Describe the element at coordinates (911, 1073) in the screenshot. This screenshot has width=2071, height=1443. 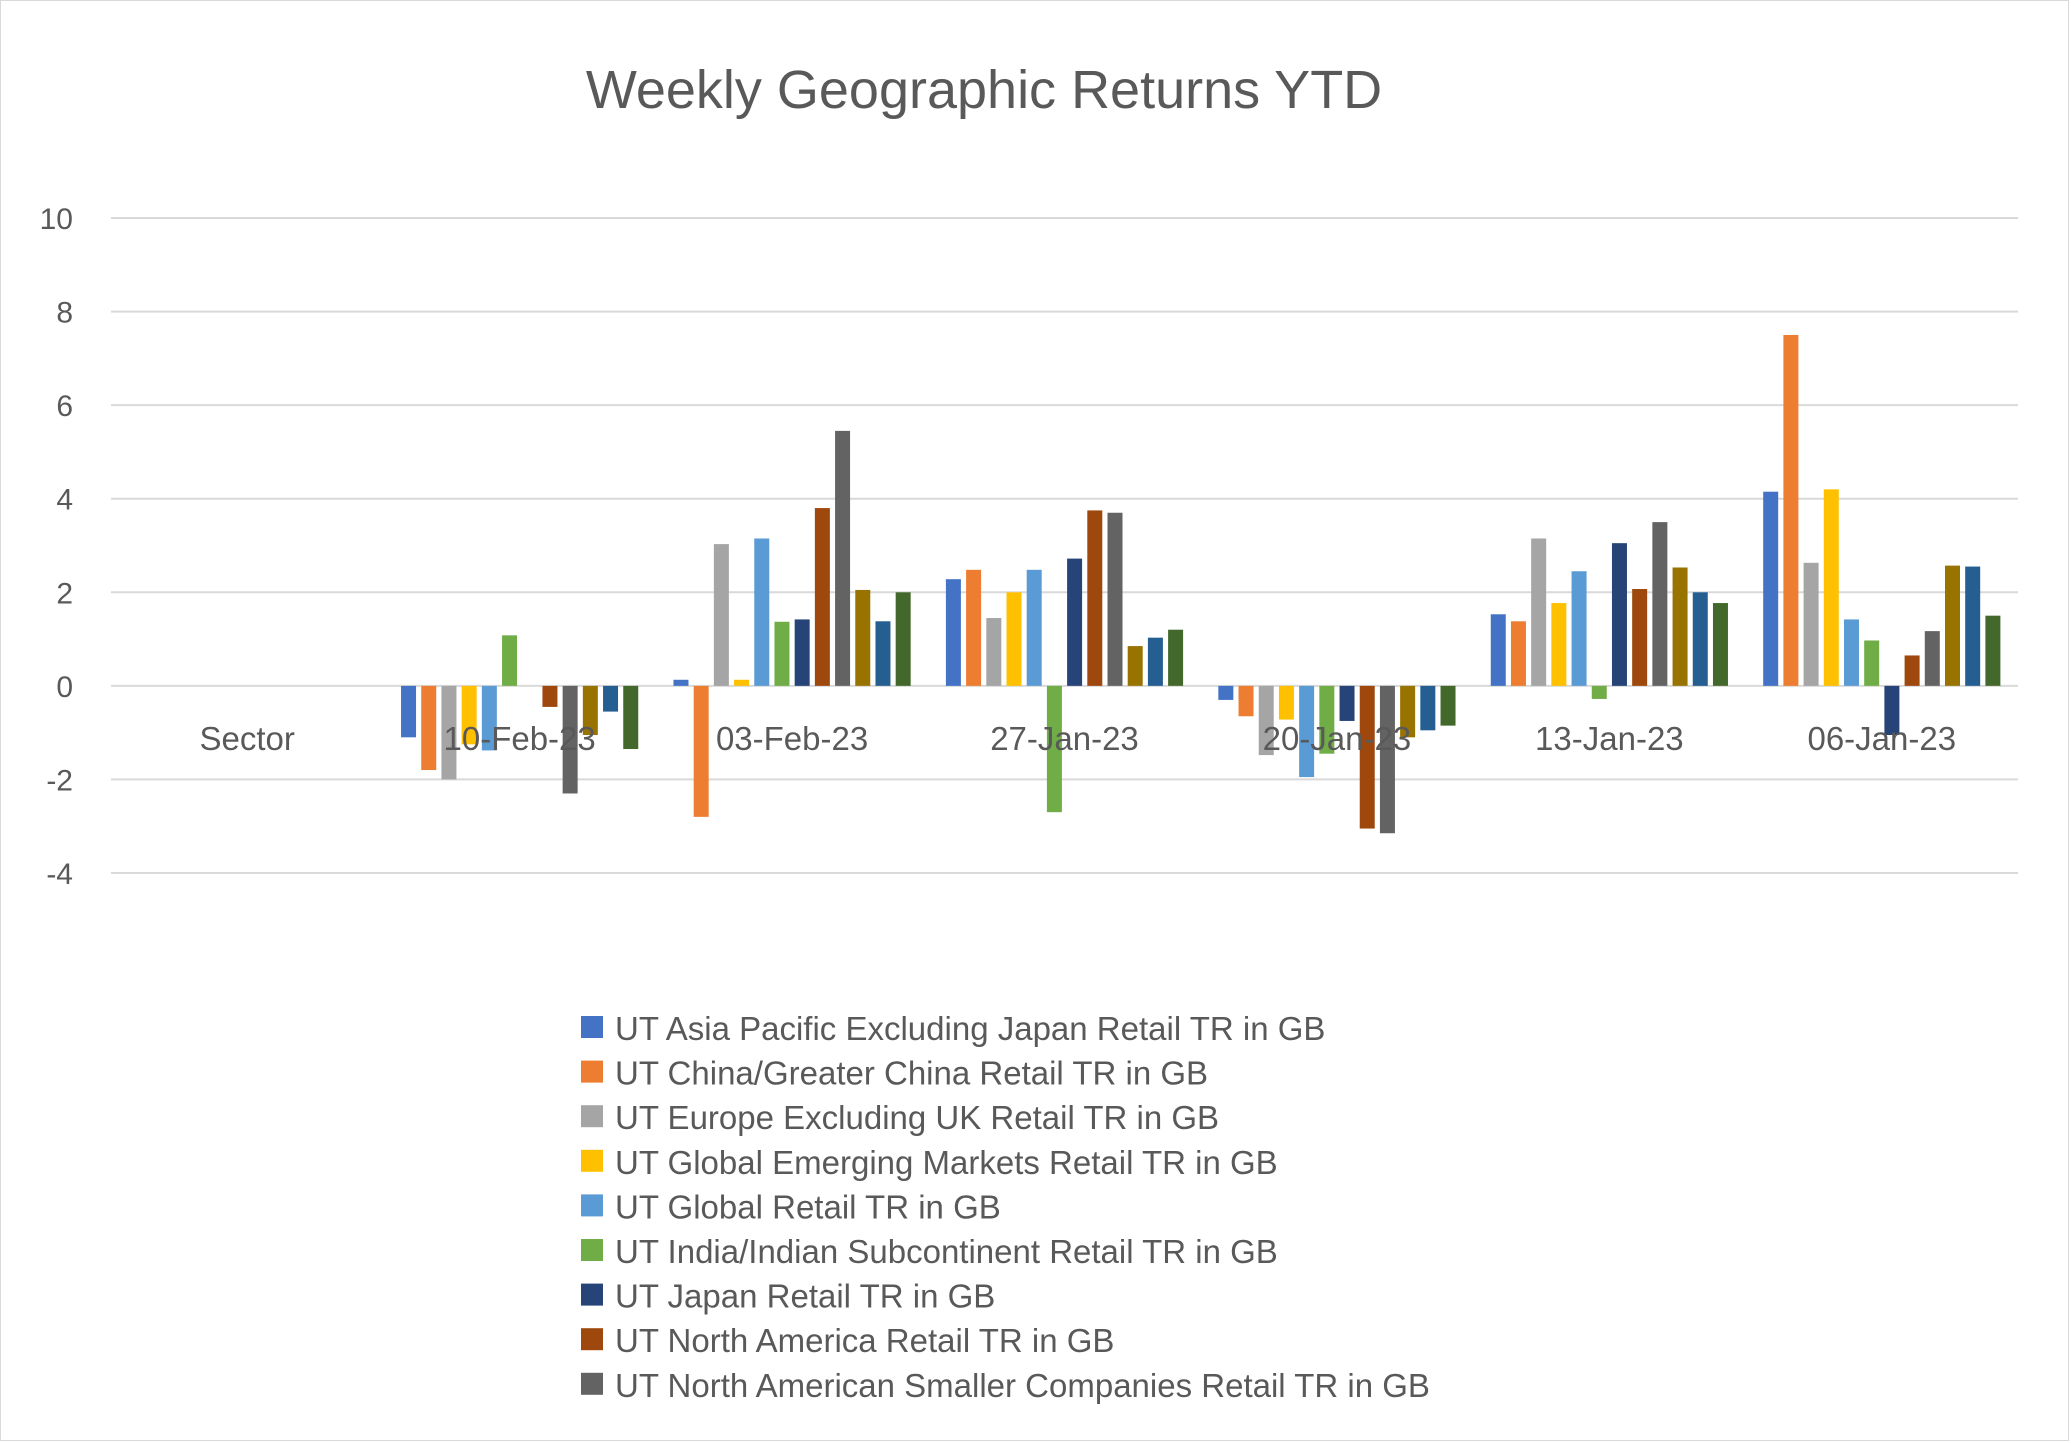
I see `legend-entry: UT China/Greater China Retail TR in GB` at that location.